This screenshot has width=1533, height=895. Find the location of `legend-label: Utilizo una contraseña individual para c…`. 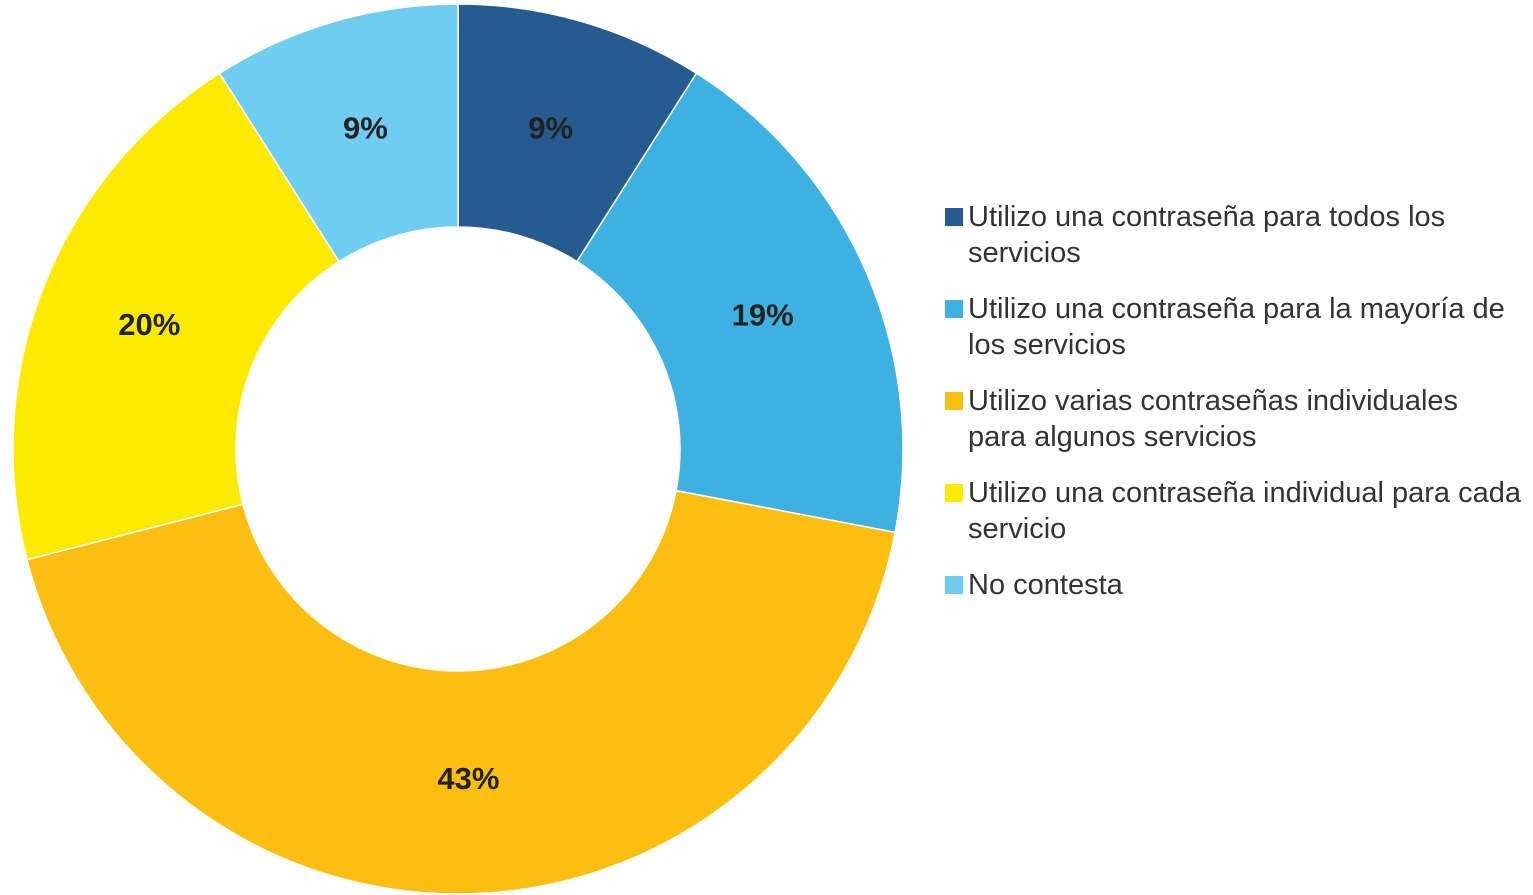

legend-label: Utilizo una contraseña individual para c… is located at coordinates (1244, 511).